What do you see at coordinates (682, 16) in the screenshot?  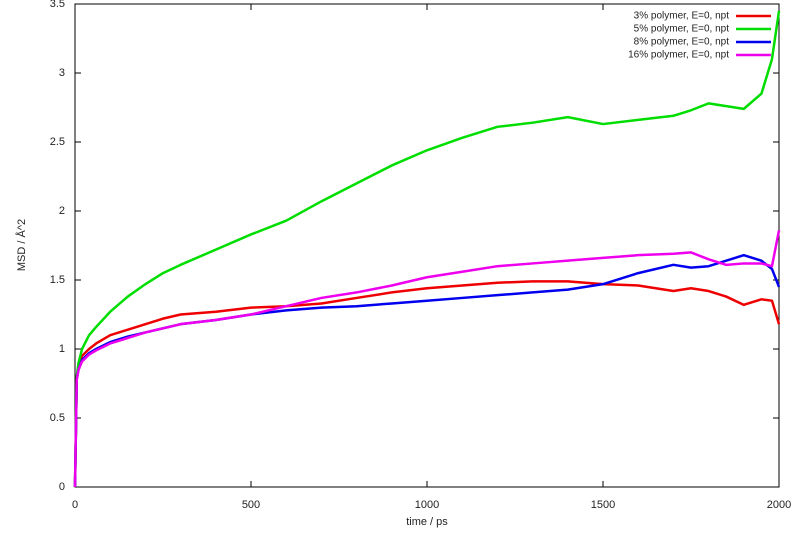 I see `legend-label: 3% polymer, E=0, npt` at bounding box center [682, 16].